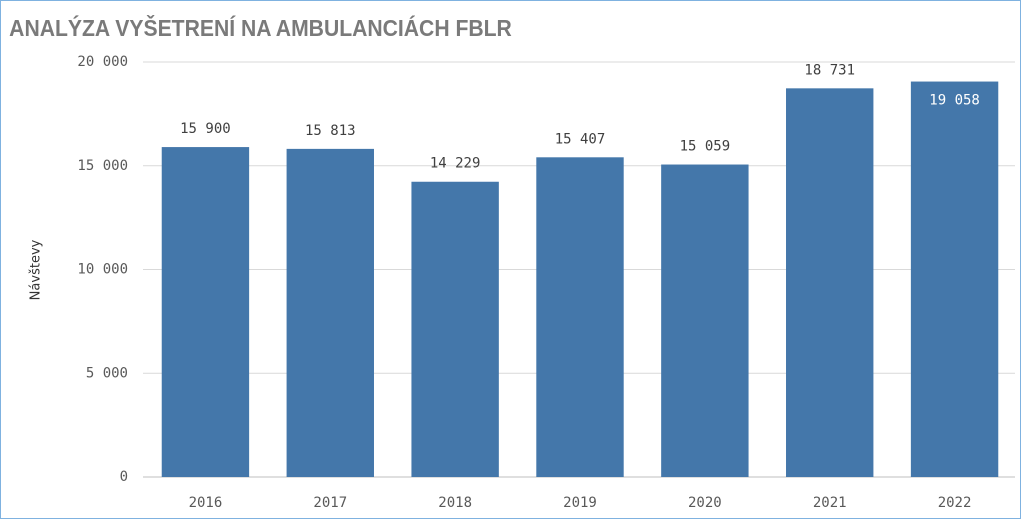 Image resolution: width=1021 pixels, height=519 pixels. What do you see at coordinates (705, 503) in the screenshot?
I see `x-tick-label: 2020` at bounding box center [705, 503].